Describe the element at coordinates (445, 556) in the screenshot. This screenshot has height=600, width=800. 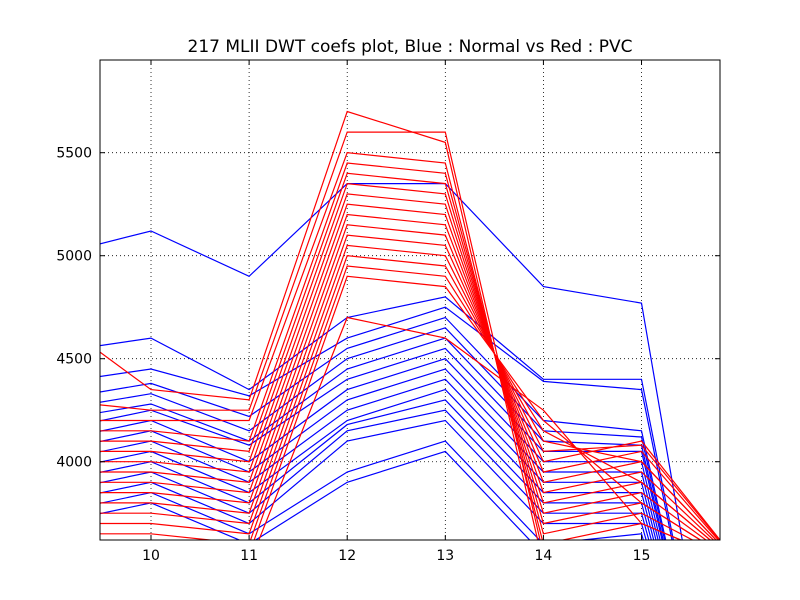
I see `x-tick-label: 13` at that location.